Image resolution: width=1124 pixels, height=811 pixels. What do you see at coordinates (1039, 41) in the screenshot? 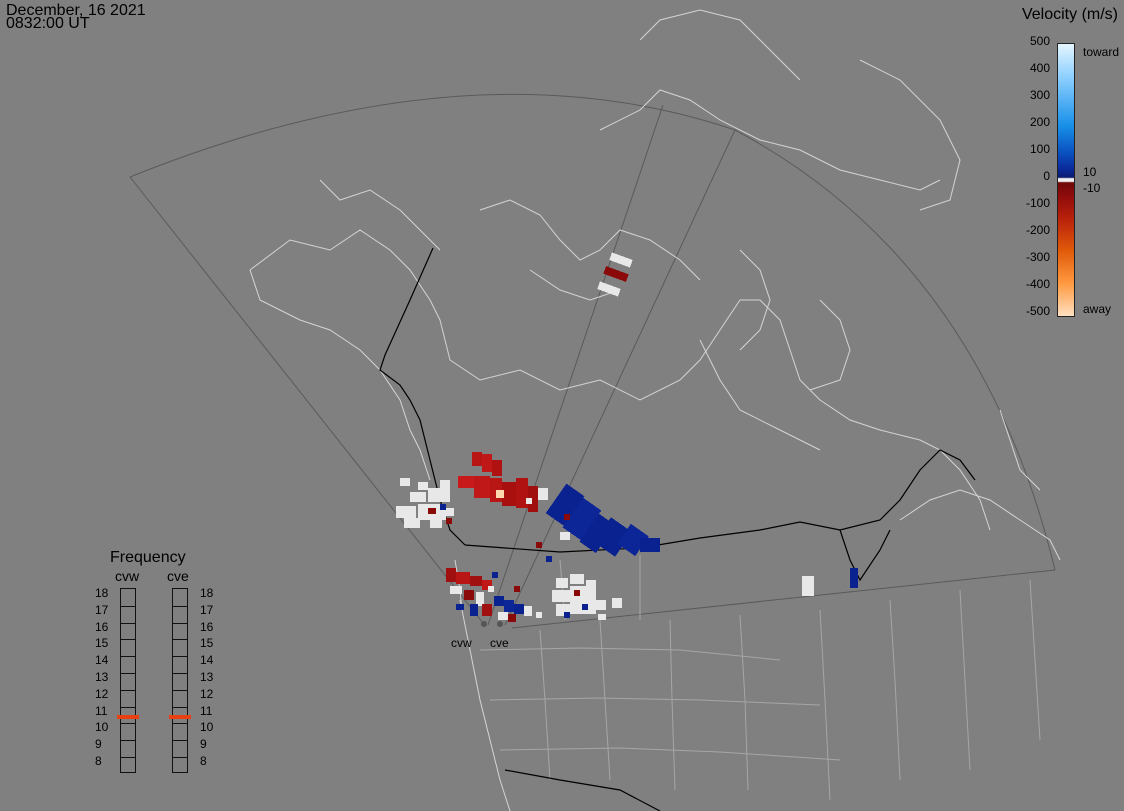
I see `colorbar-tick-label: 500` at bounding box center [1039, 41].